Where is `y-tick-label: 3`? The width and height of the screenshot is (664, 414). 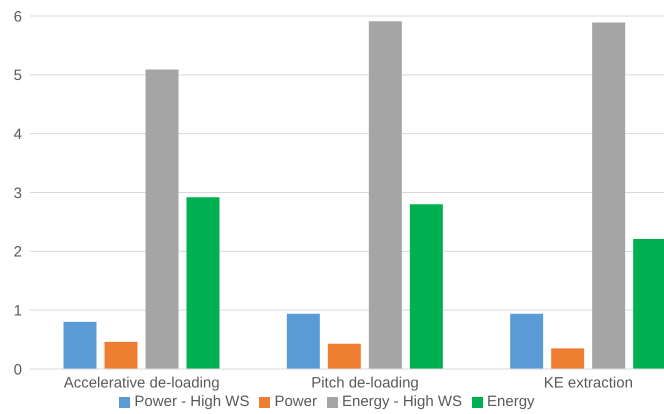
y-tick-label: 3 is located at coordinates (18, 193).